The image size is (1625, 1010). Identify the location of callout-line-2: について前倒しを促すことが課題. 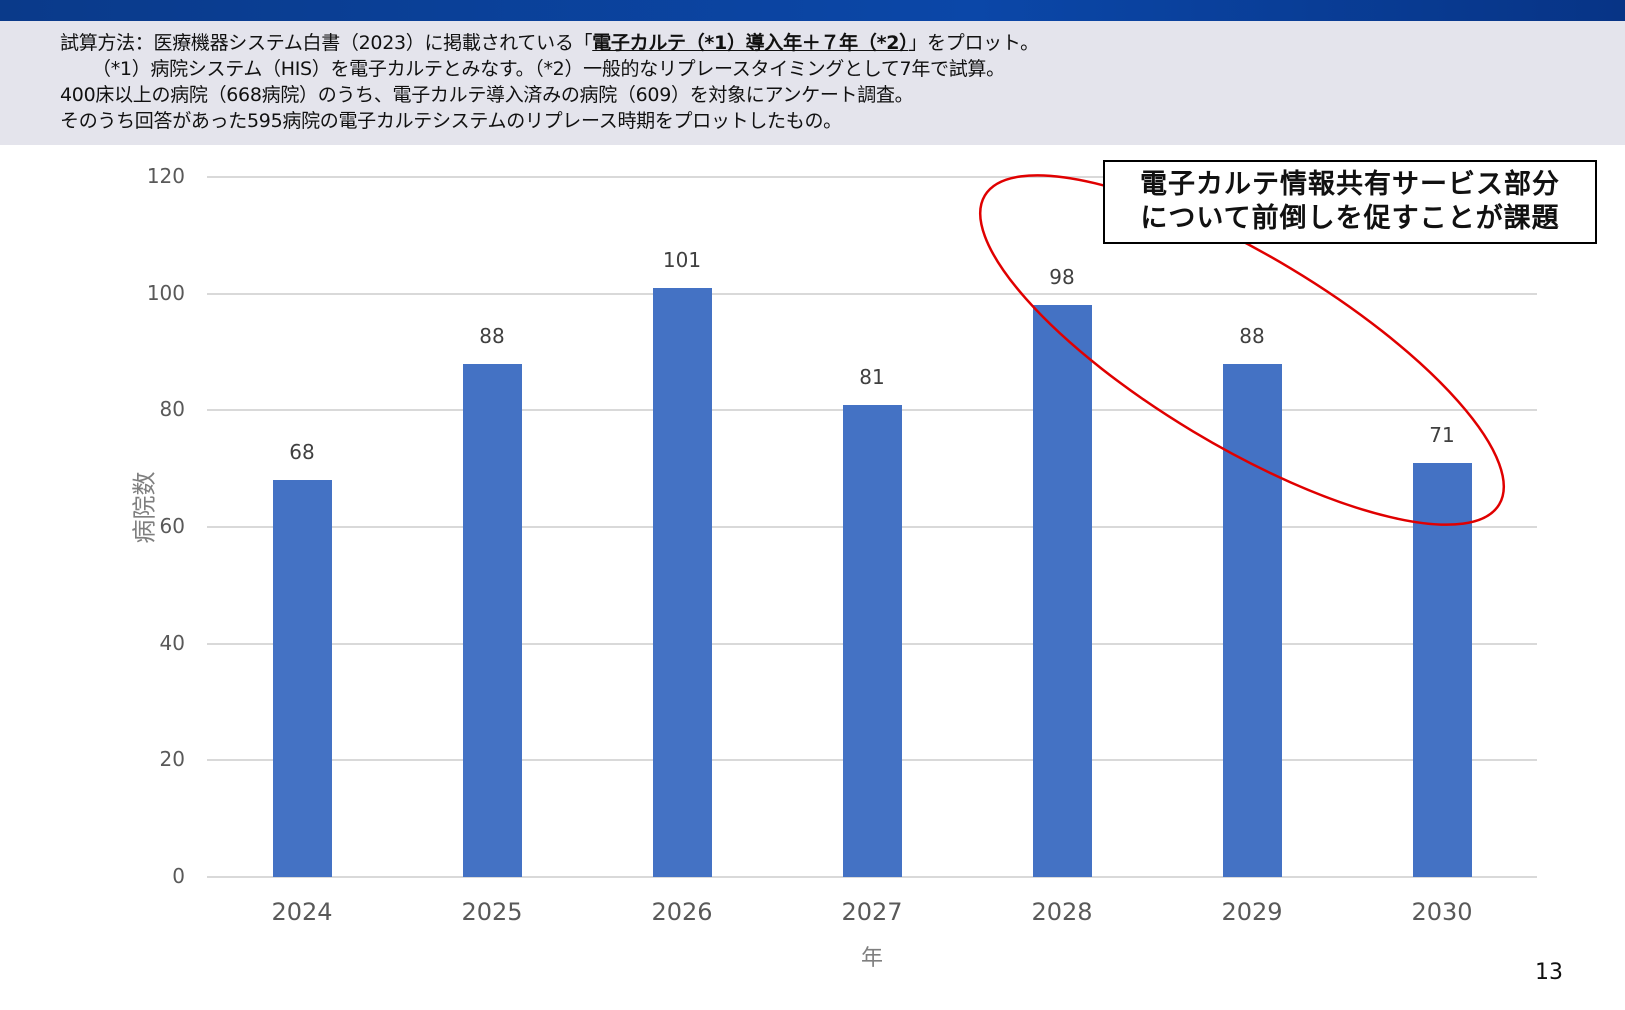
(1350, 218).